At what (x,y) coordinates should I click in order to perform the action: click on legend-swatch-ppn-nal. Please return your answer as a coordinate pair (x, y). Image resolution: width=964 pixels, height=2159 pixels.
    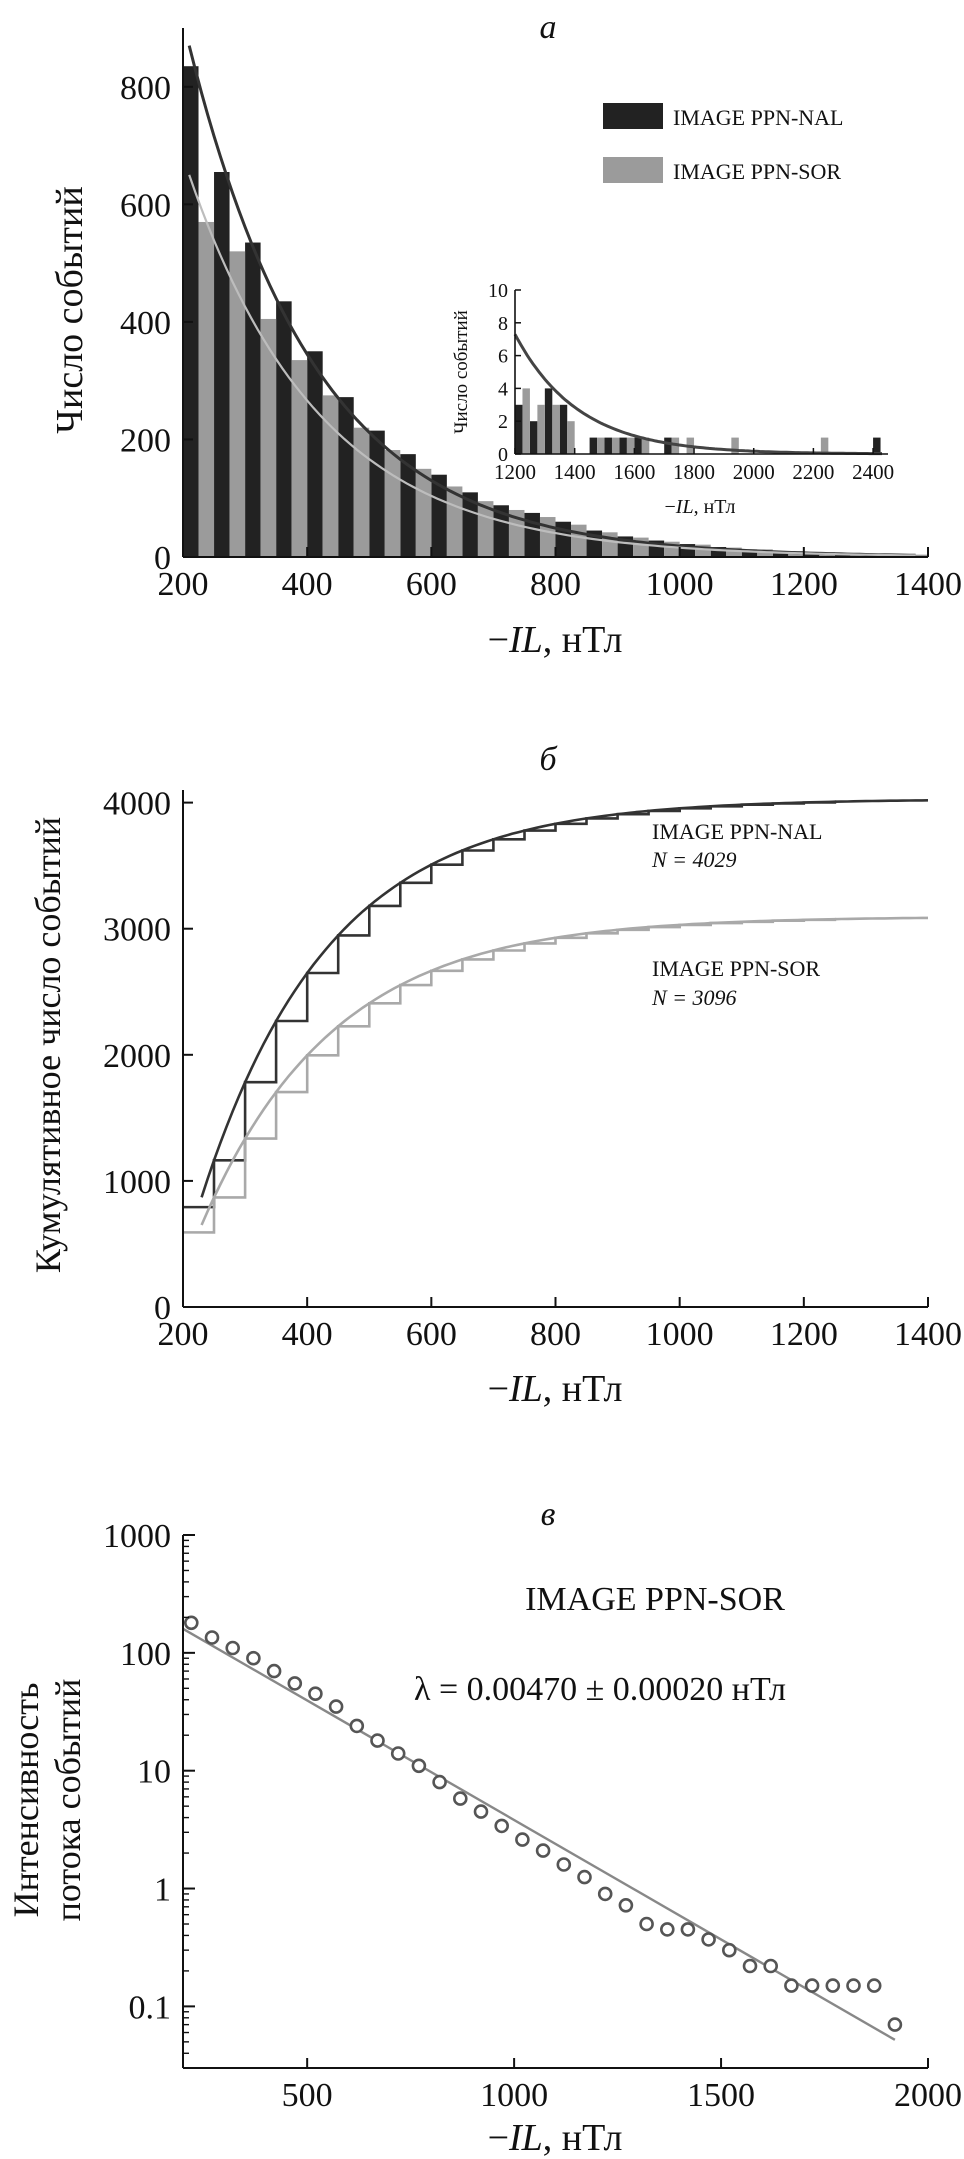
    Looking at the image, I should click on (633, 116).